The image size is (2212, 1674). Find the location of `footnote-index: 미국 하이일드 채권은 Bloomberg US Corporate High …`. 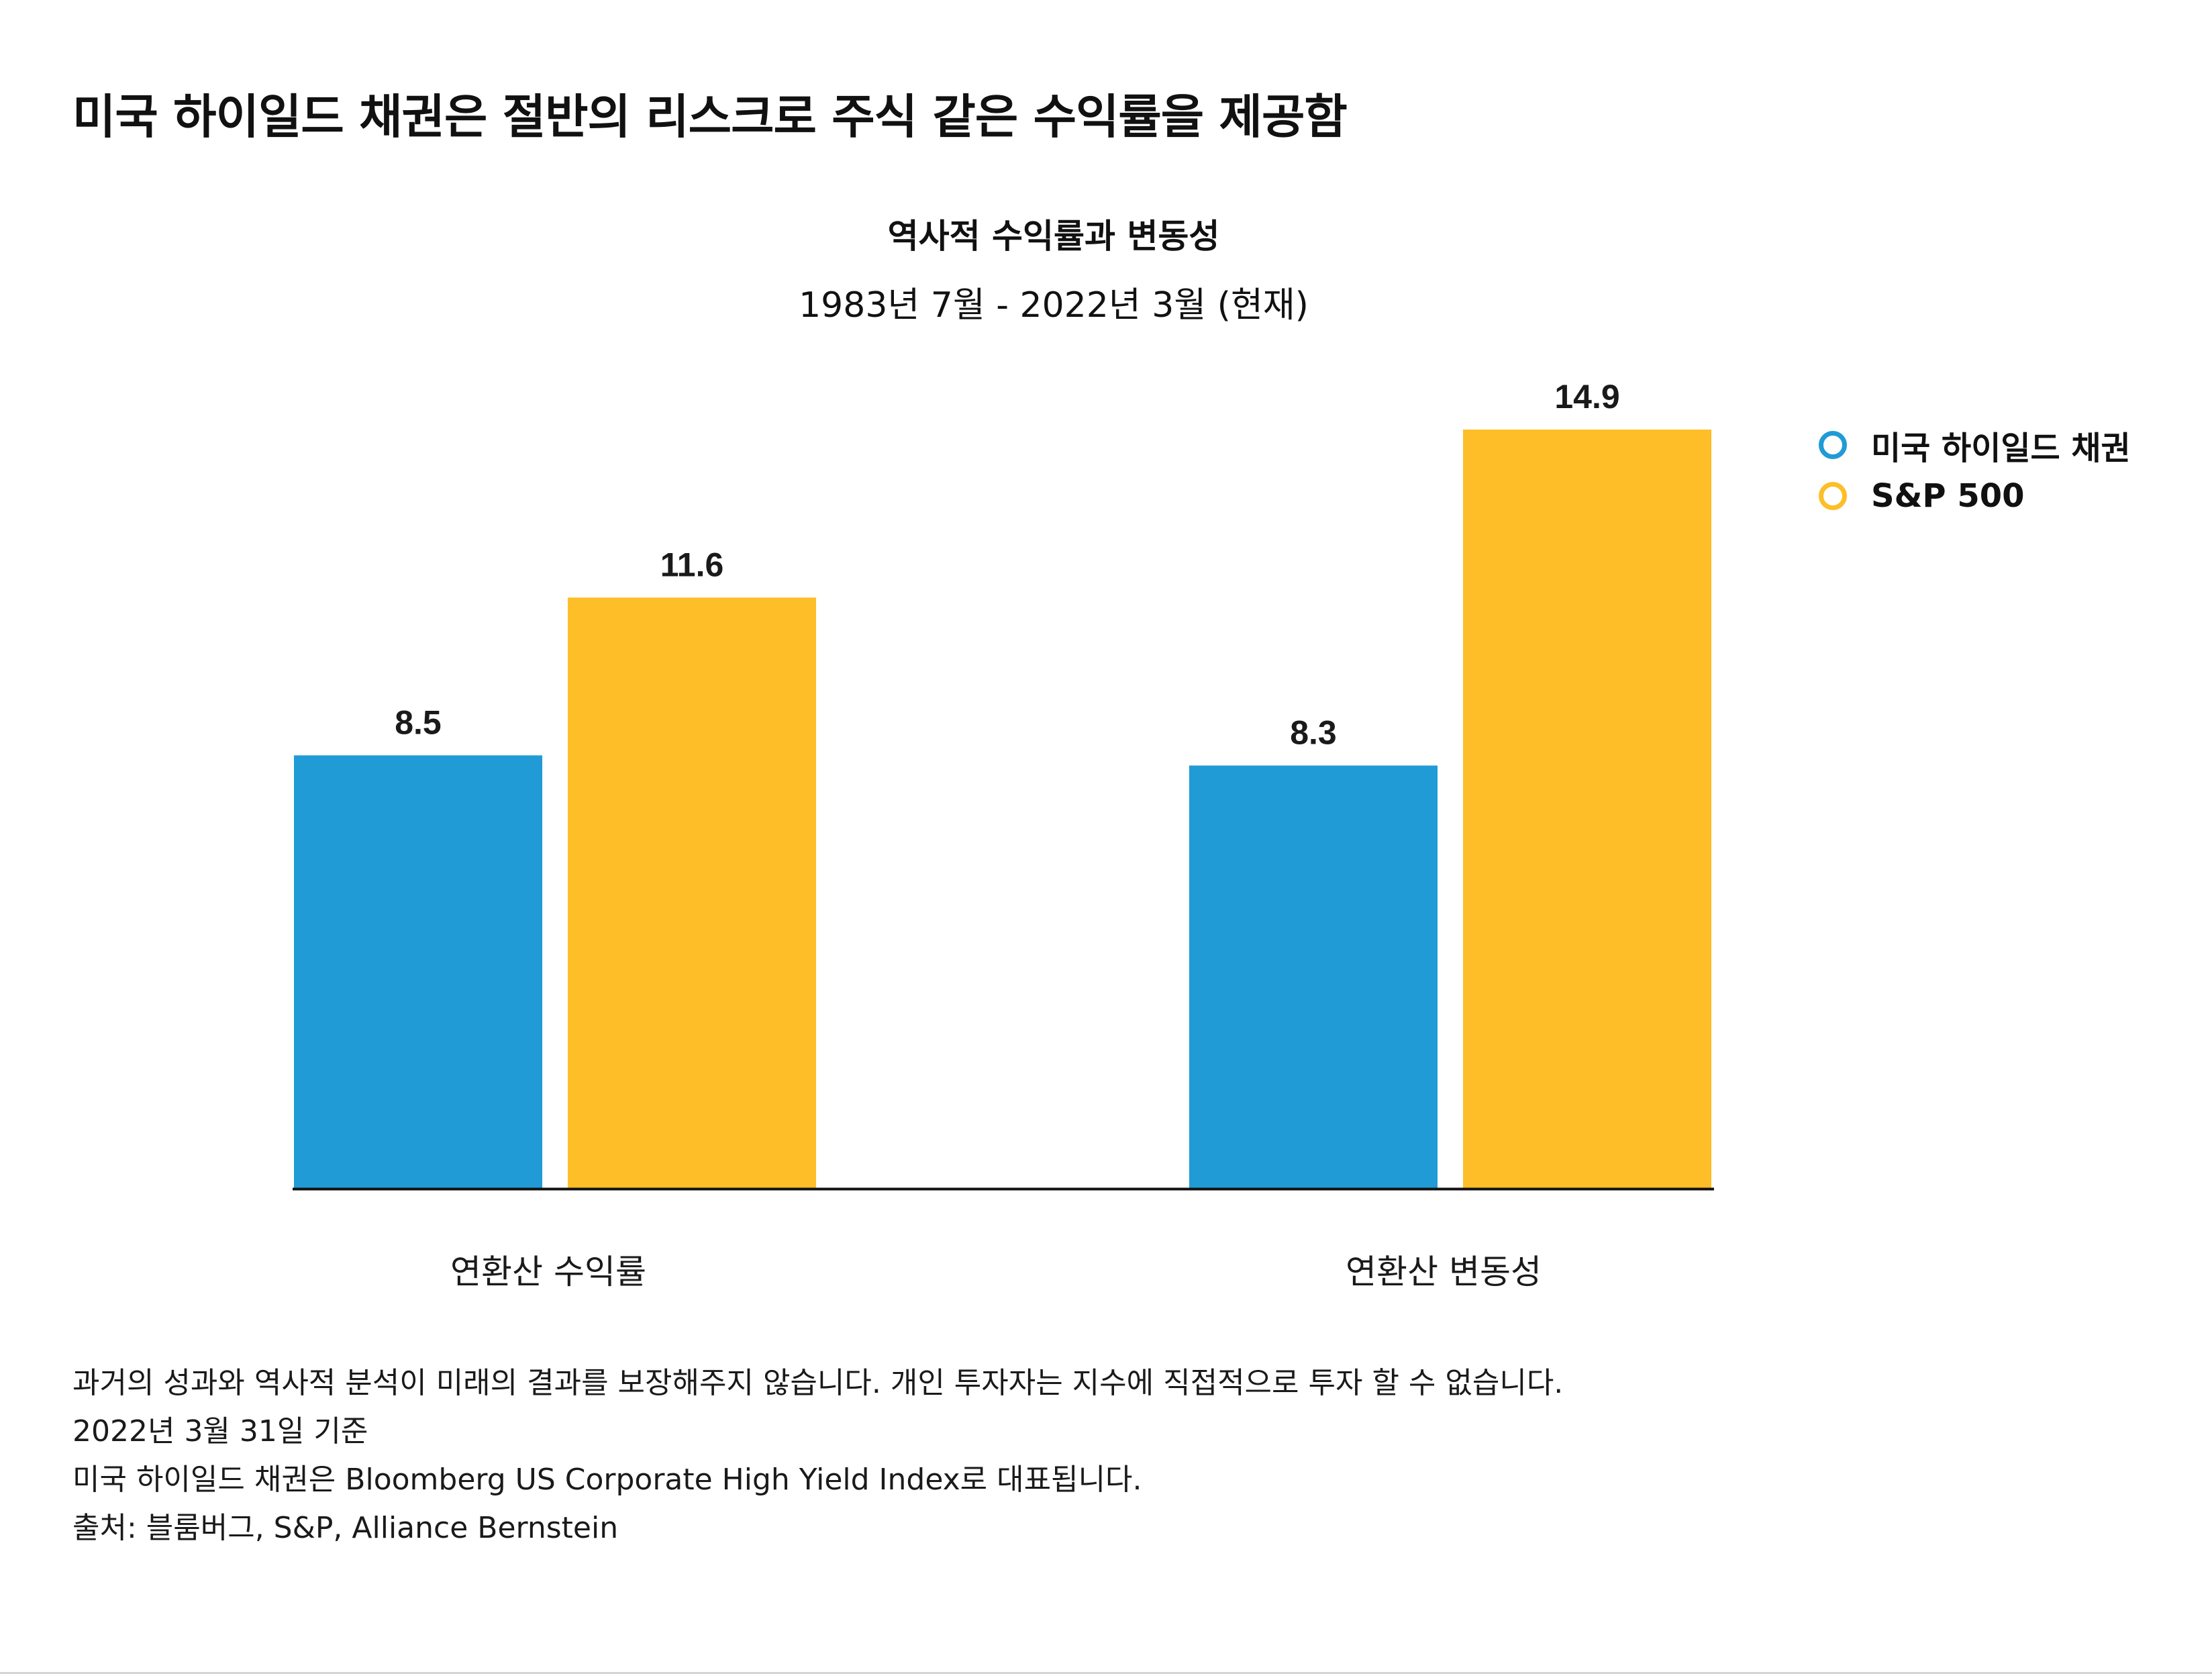

footnote-index: 미국 하이일드 채권은 Bloomberg US Corporate High … is located at coordinates (607, 1480).